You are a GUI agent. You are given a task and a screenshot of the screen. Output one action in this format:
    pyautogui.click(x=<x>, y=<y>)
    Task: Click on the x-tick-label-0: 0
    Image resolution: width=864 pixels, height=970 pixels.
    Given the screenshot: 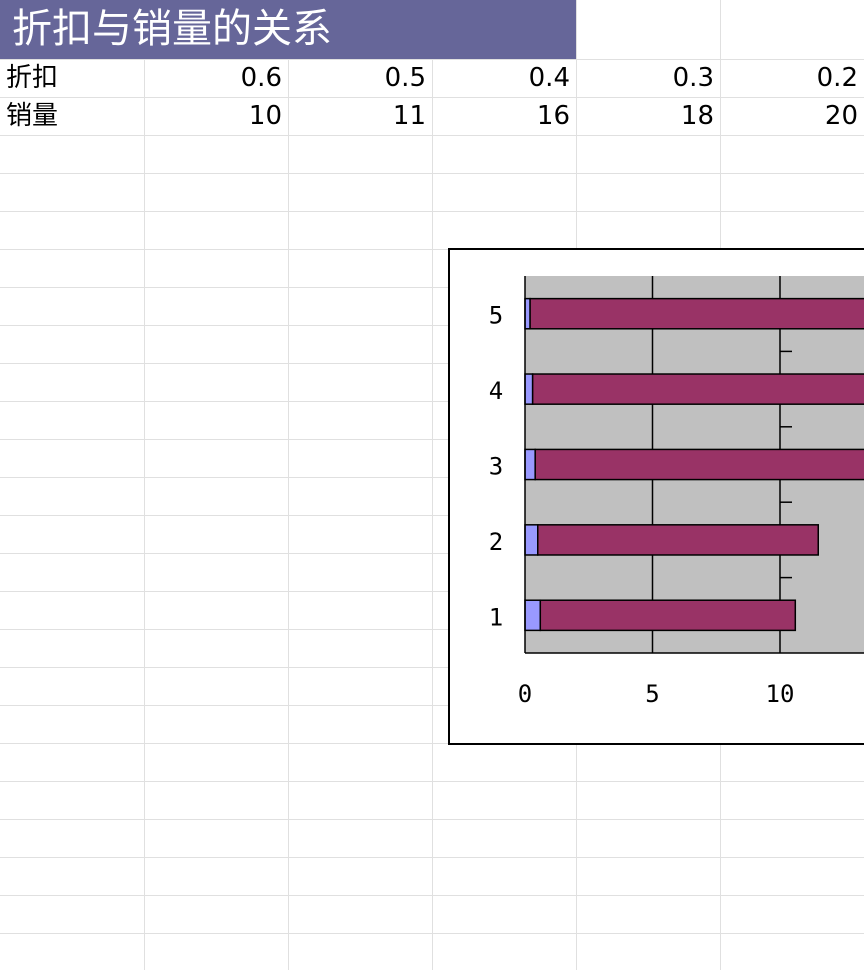 What is the action you would take?
    pyautogui.click(x=525, y=694)
    